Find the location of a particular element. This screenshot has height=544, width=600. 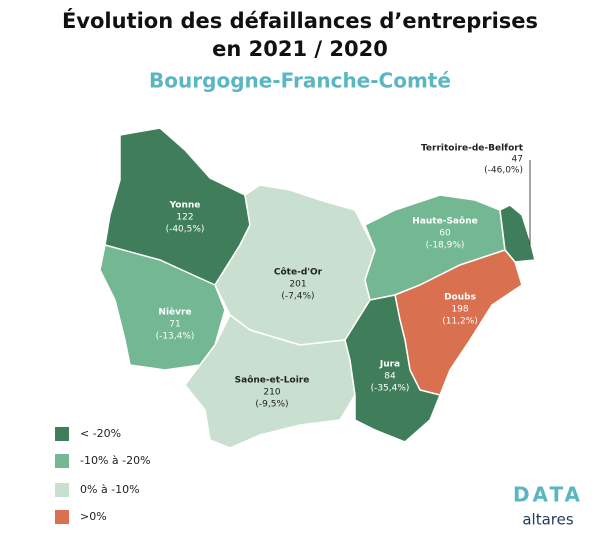

region-change: (-35,4%) is located at coordinates (390, 389).